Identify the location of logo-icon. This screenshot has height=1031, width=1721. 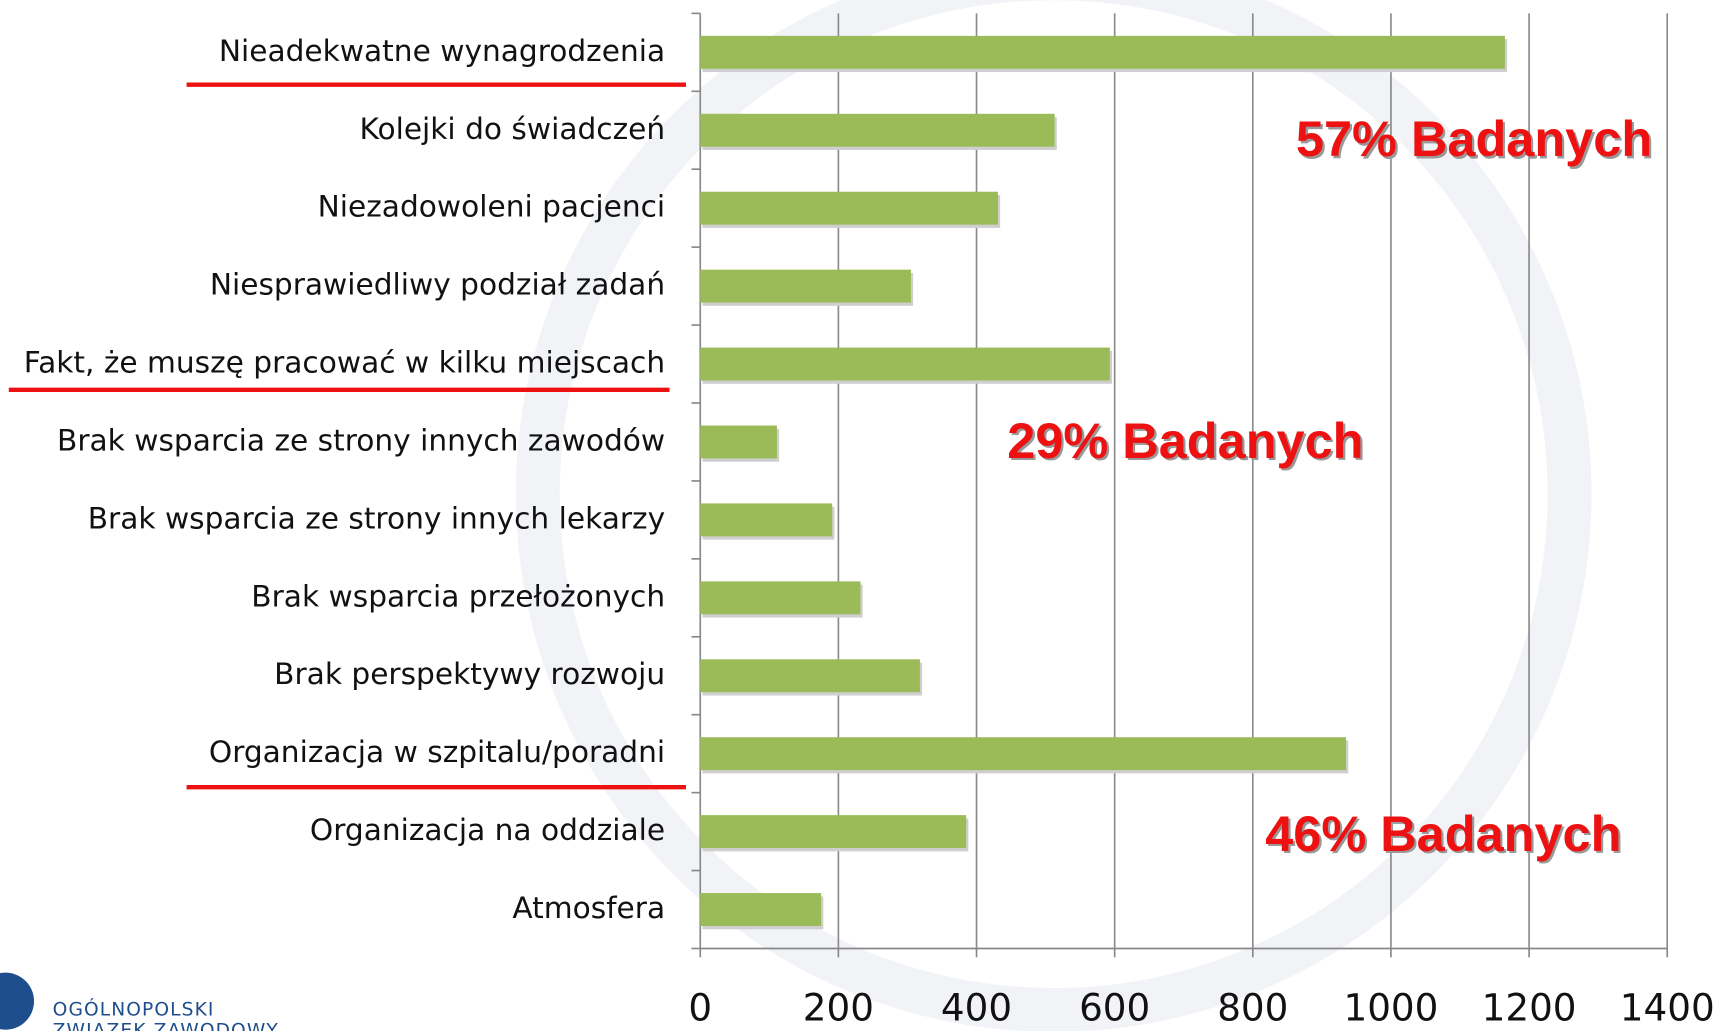
(17, 1001).